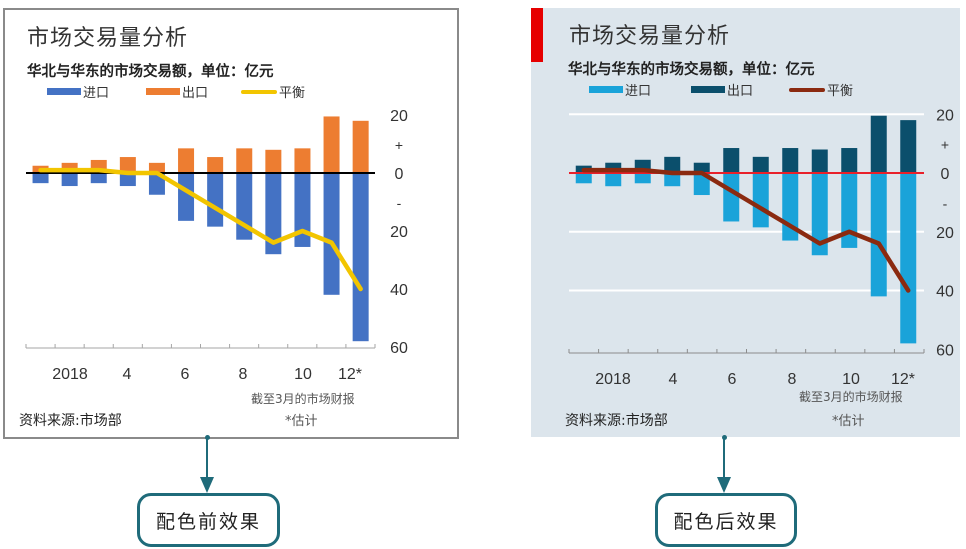  I want to click on caption-after: 配色后效果, so click(726, 520).